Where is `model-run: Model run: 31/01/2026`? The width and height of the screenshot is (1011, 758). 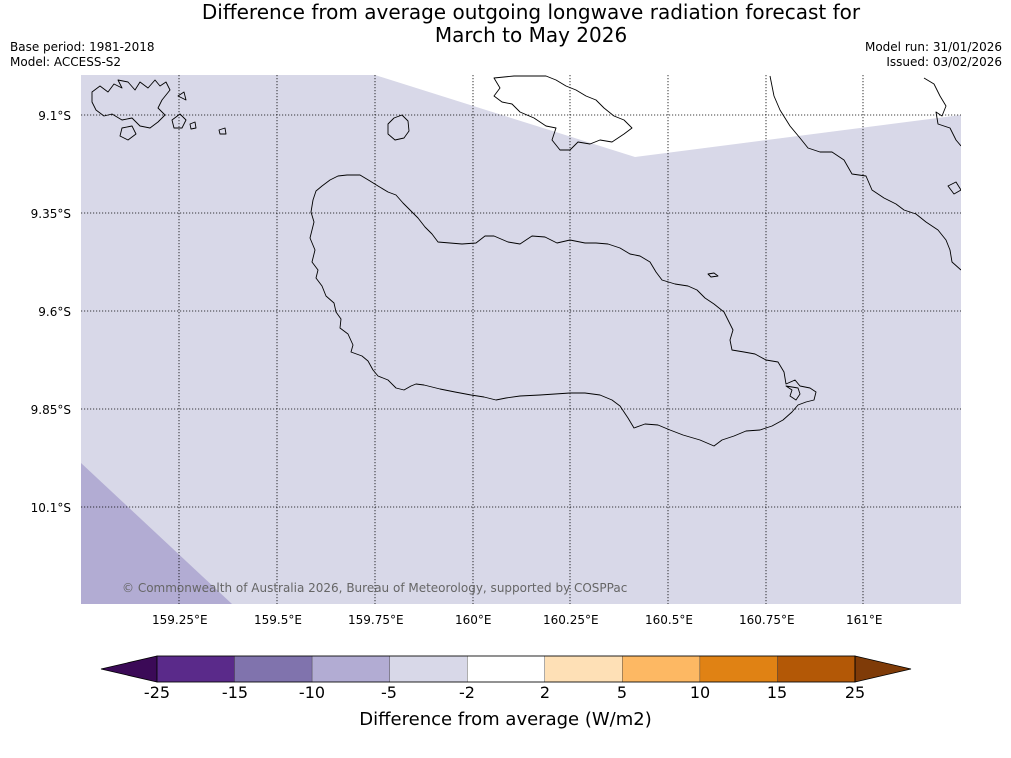 model-run: Model run: 31/01/2026 is located at coordinates (933, 47).